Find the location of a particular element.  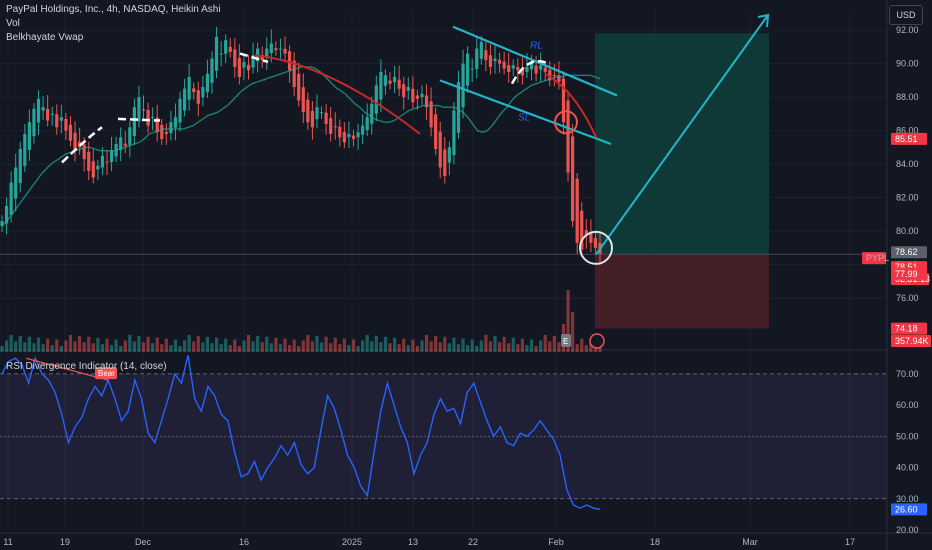

time-tick: 16 is located at coordinates (244, 542).